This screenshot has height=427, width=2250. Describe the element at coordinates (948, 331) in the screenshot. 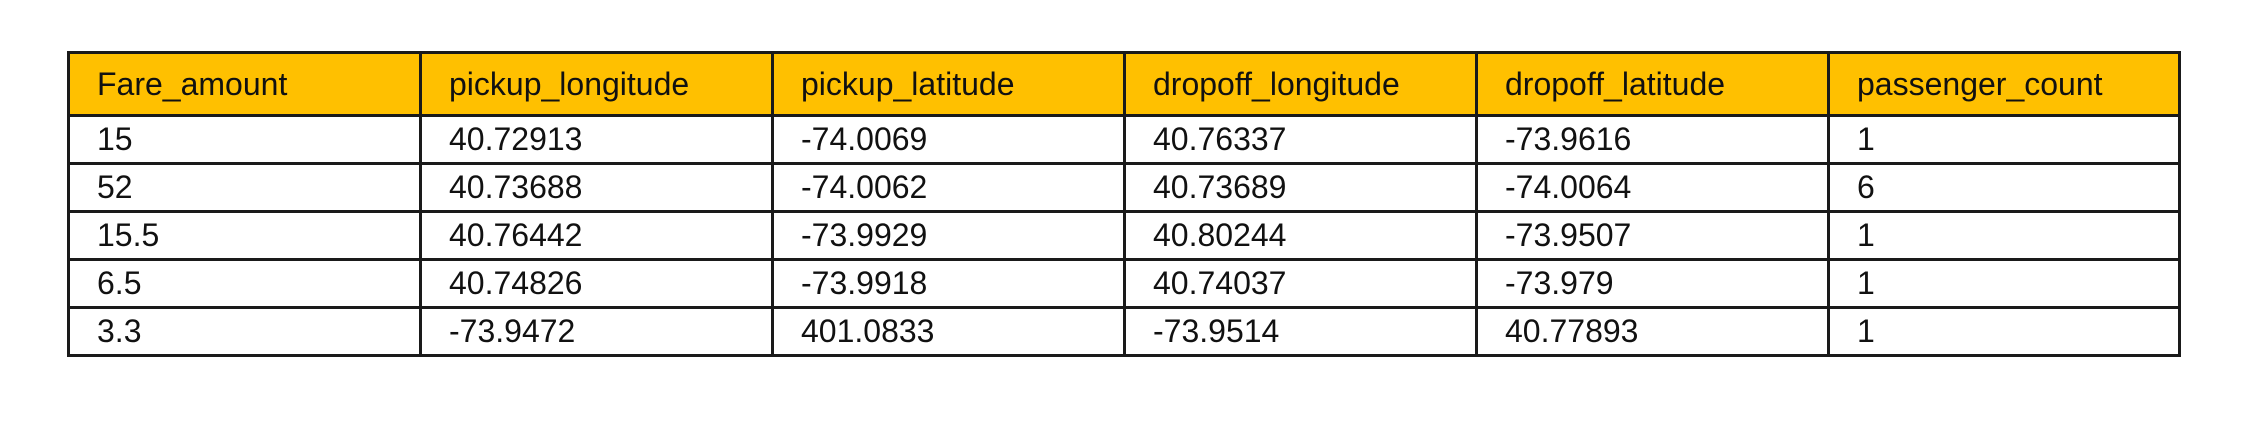

I see `table-cell: 401.0833` at that location.